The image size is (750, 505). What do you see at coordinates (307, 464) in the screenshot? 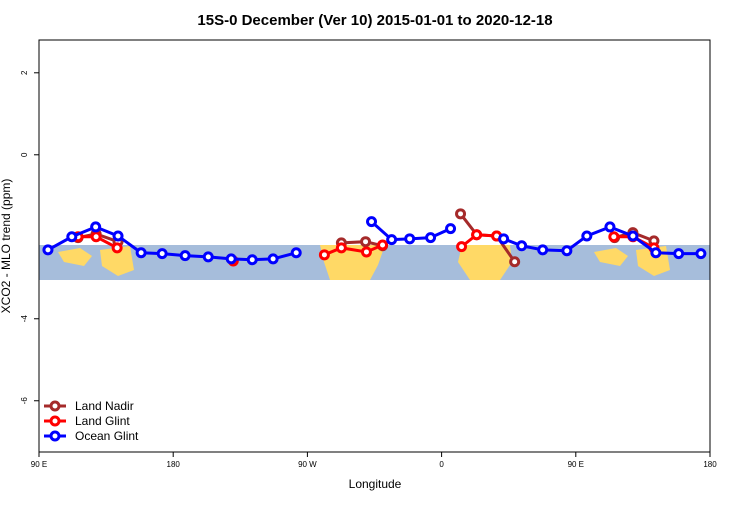
I see `x-tick-label: 90 W` at bounding box center [307, 464].